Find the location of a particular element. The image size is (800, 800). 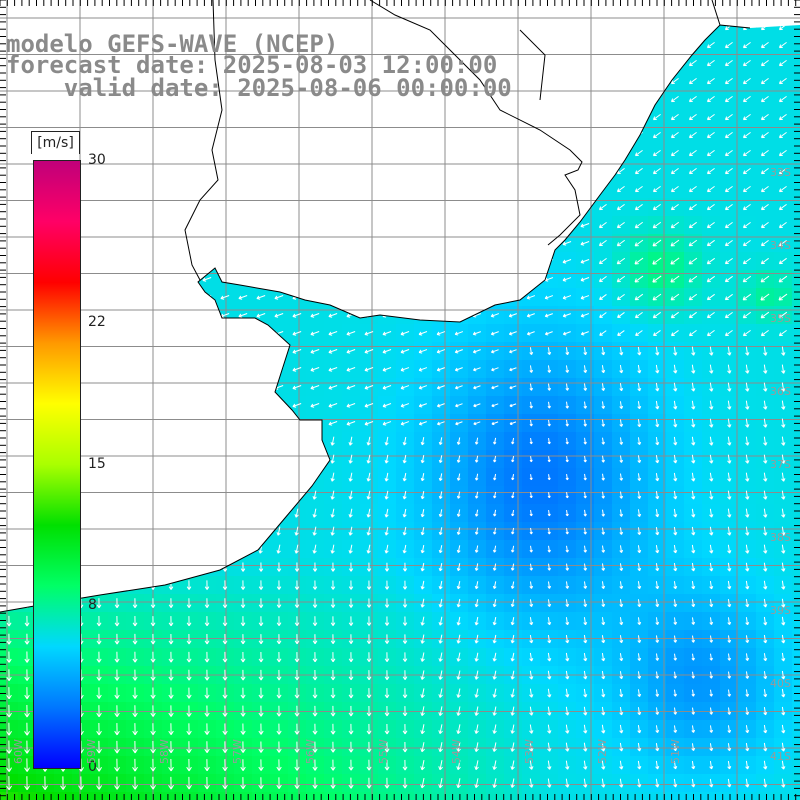

border-line is located at coordinates (203, 140).